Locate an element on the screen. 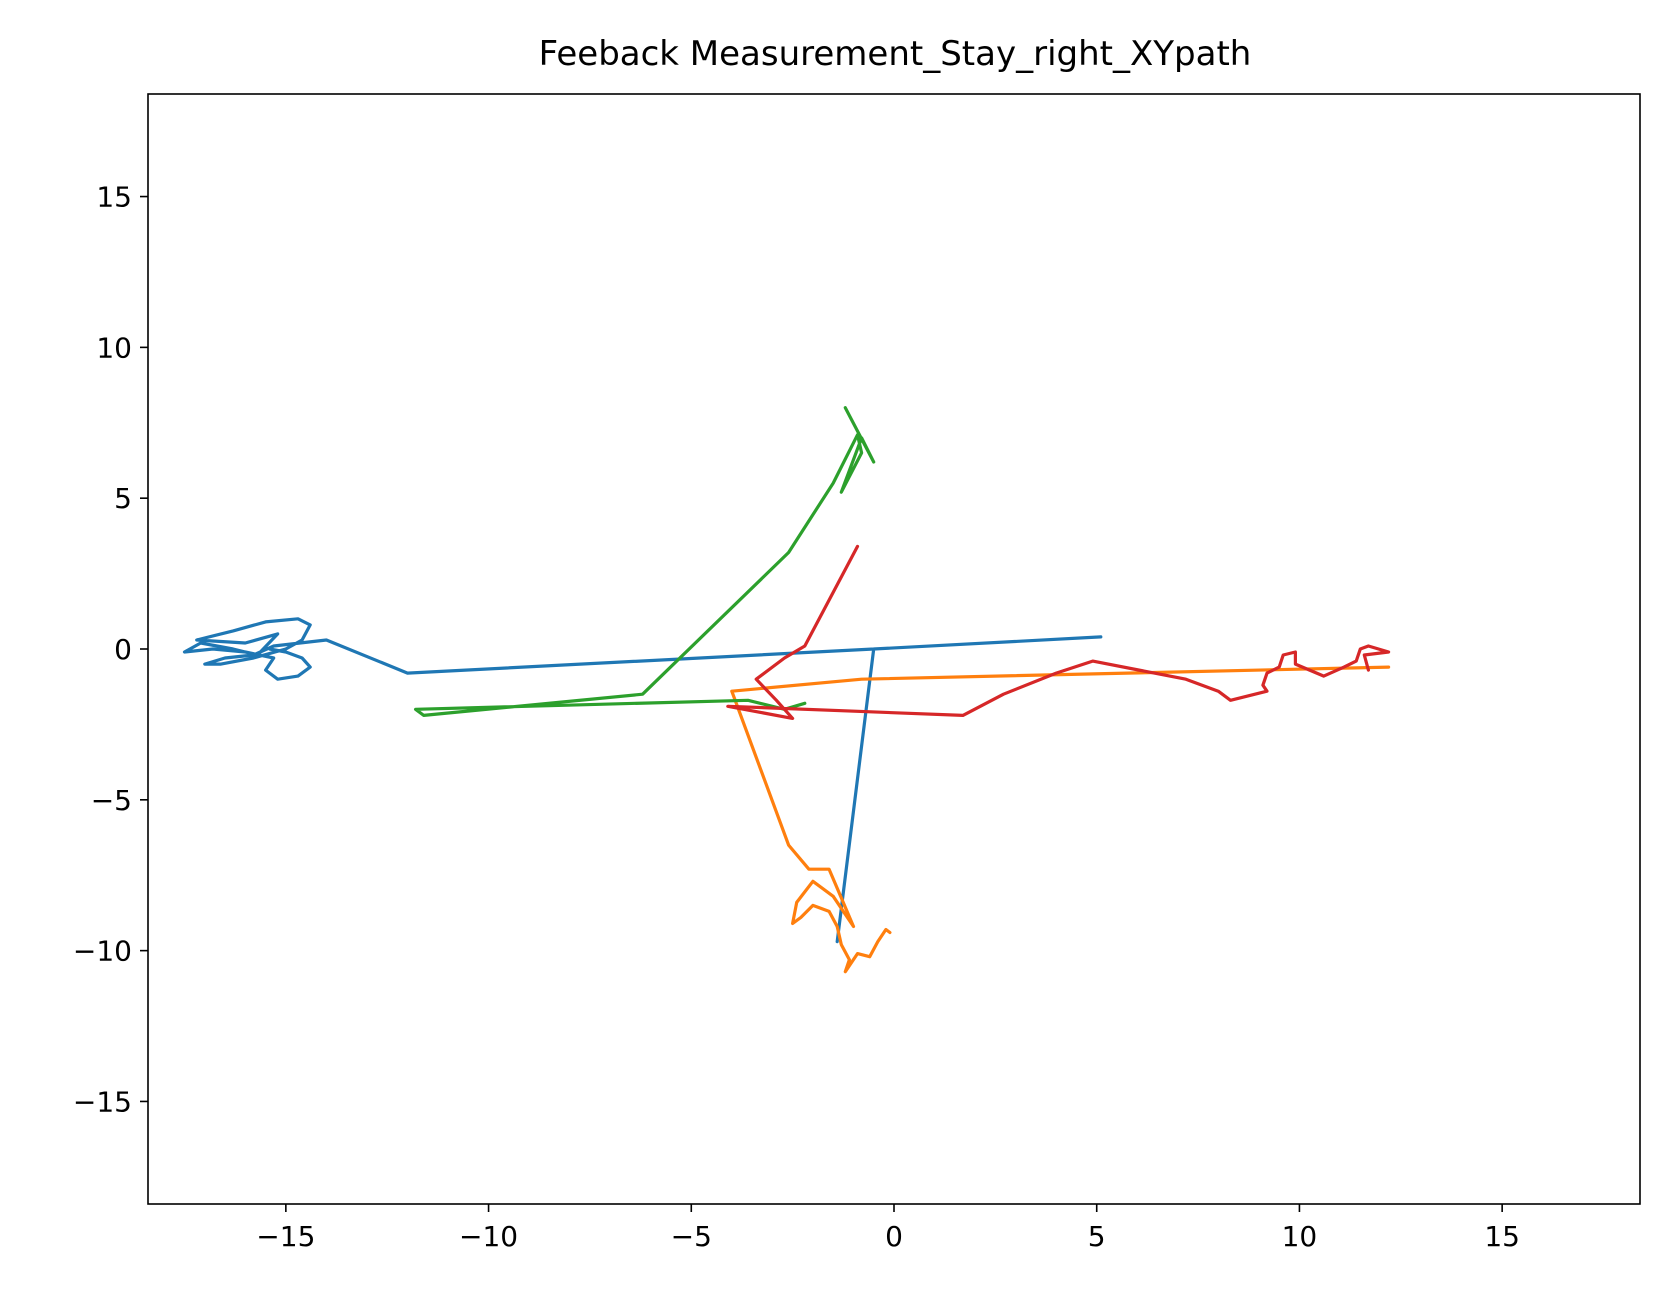 The image size is (1668, 1302). y-tick-label: 15 is located at coordinates (114, 197).